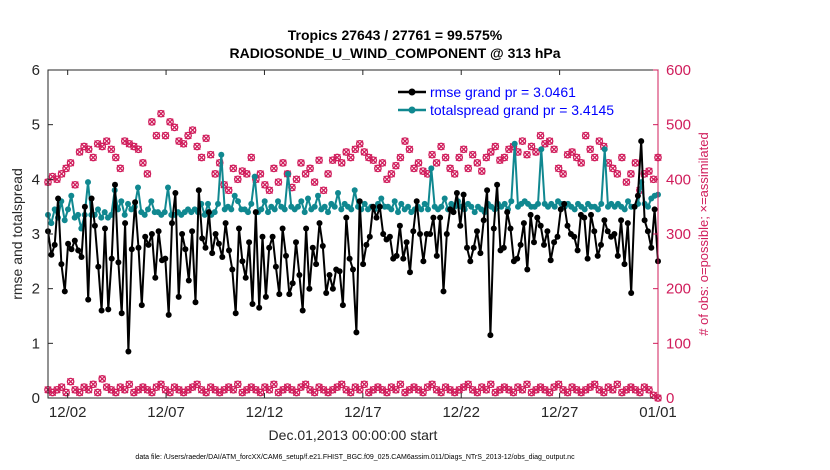 This screenshot has width=830, height=470. I want to click on y-tick-label-right: 600, so click(678, 70).